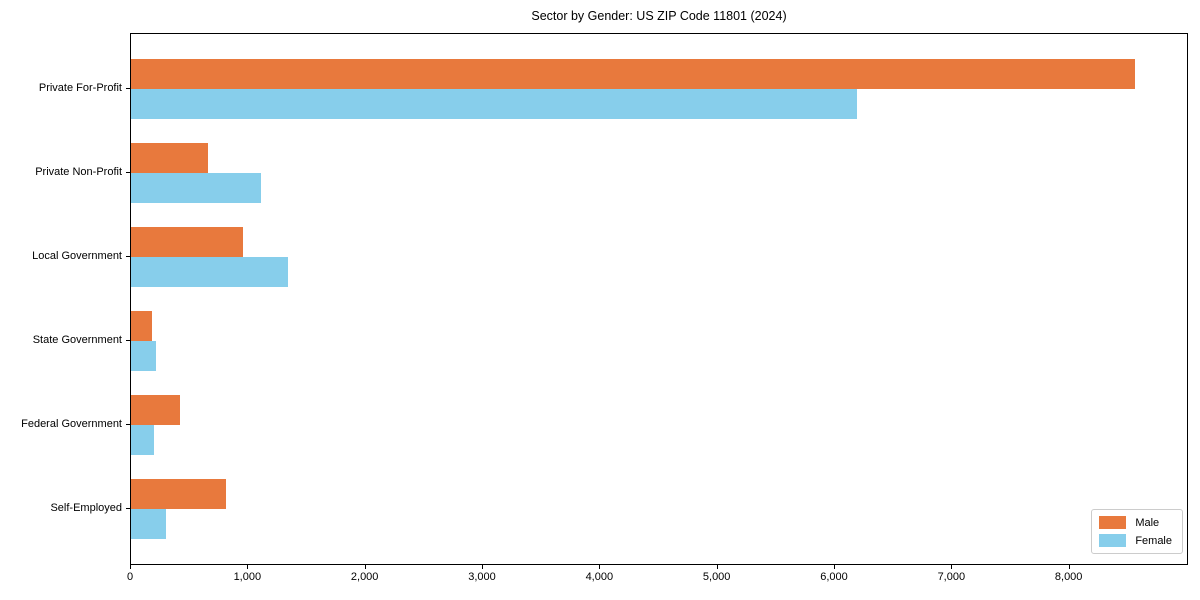 This screenshot has height=600, width=1200. I want to click on female-swatch-icon, so click(1113, 540).